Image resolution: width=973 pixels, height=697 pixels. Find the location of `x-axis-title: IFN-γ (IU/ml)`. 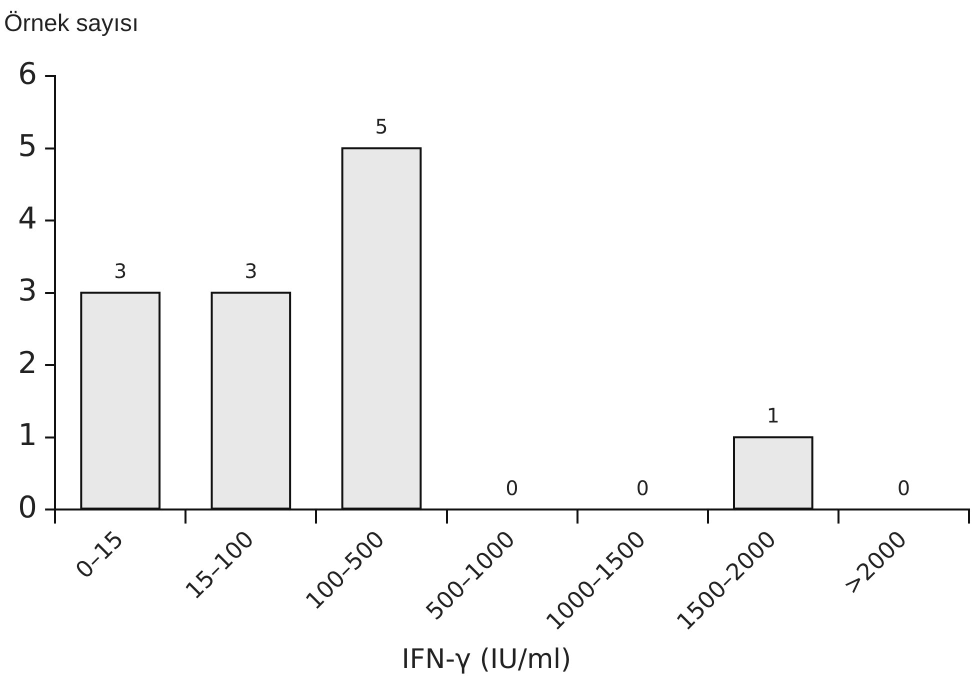

x-axis-title: IFN-γ (IU/ml) is located at coordinates (486, 659).